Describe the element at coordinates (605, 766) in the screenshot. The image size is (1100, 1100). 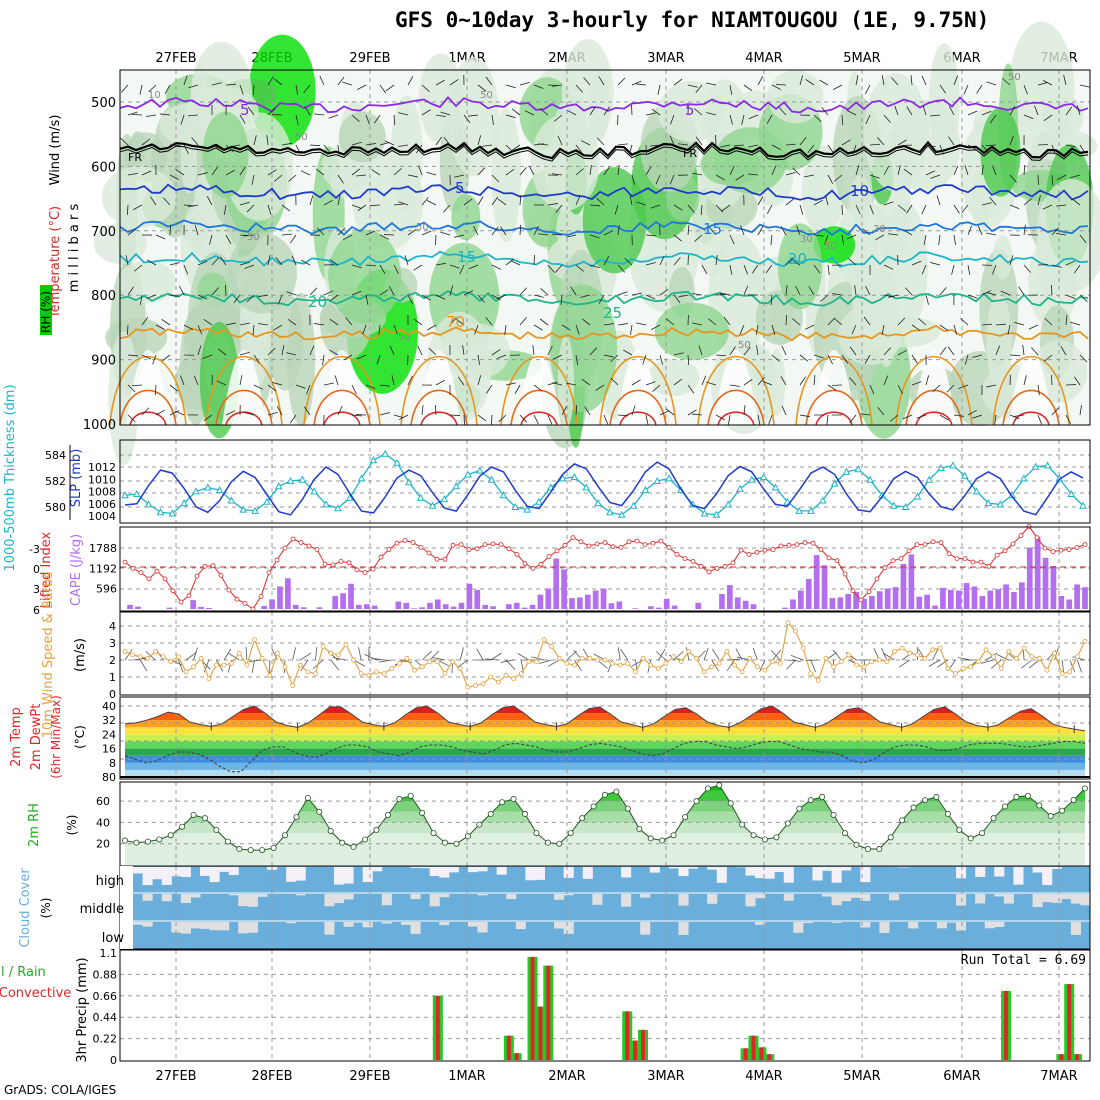
I see `temp-band` at that location.